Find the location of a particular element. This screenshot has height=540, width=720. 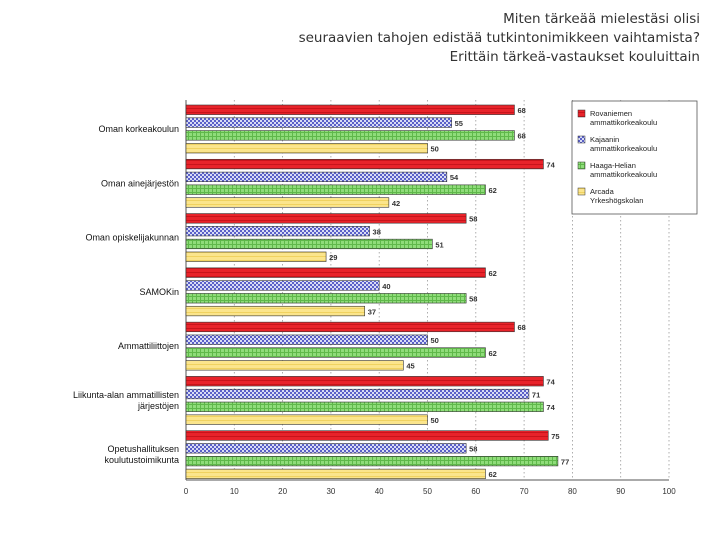

data-label: 42 is located at coordinates (396, 203).